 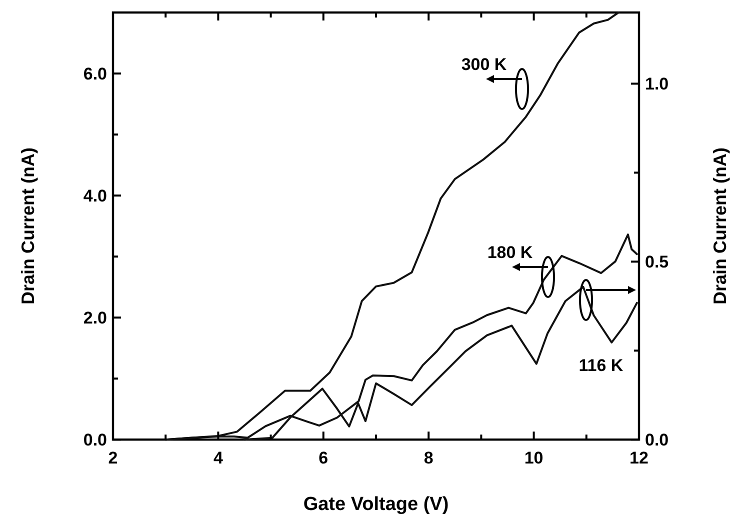 I want to click on x-tick-label: 4, so click(x=218, y=458).